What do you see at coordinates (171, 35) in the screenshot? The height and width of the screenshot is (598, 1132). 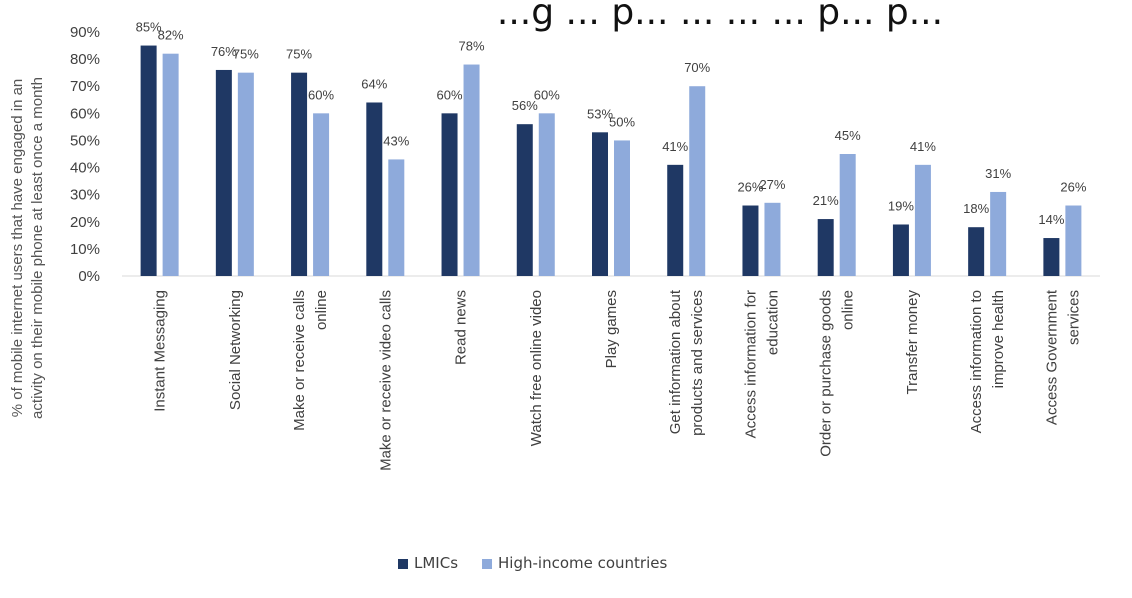 I see `data-label: 82%` at bounding box center [171, 35].